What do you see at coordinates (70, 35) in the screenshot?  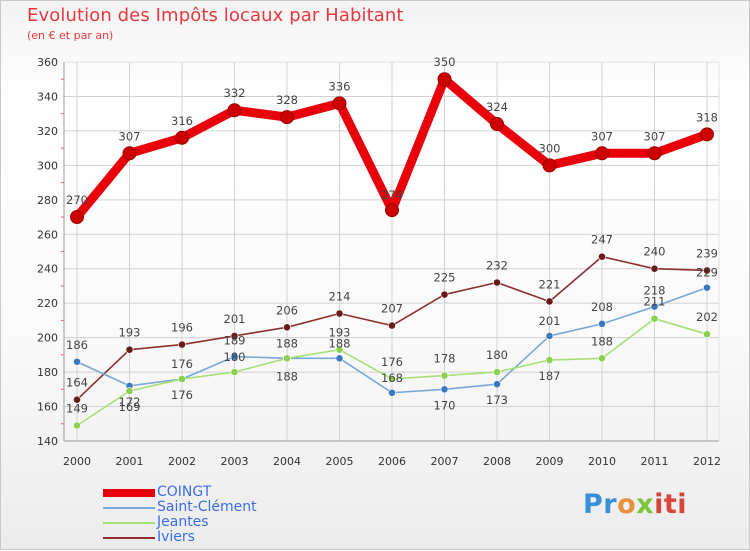 I see `chart-subtitle: (en € et par an)` at bounding box center [70, 35].